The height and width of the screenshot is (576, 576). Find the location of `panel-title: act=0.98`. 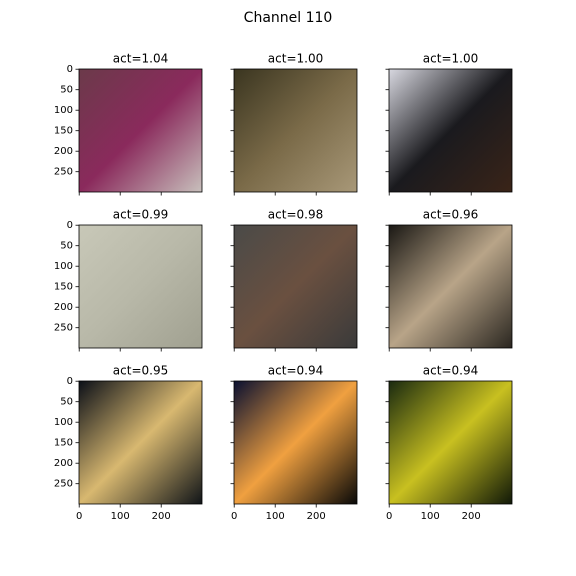

panel-title: act=0.98 is located at coordinates (295, 215).